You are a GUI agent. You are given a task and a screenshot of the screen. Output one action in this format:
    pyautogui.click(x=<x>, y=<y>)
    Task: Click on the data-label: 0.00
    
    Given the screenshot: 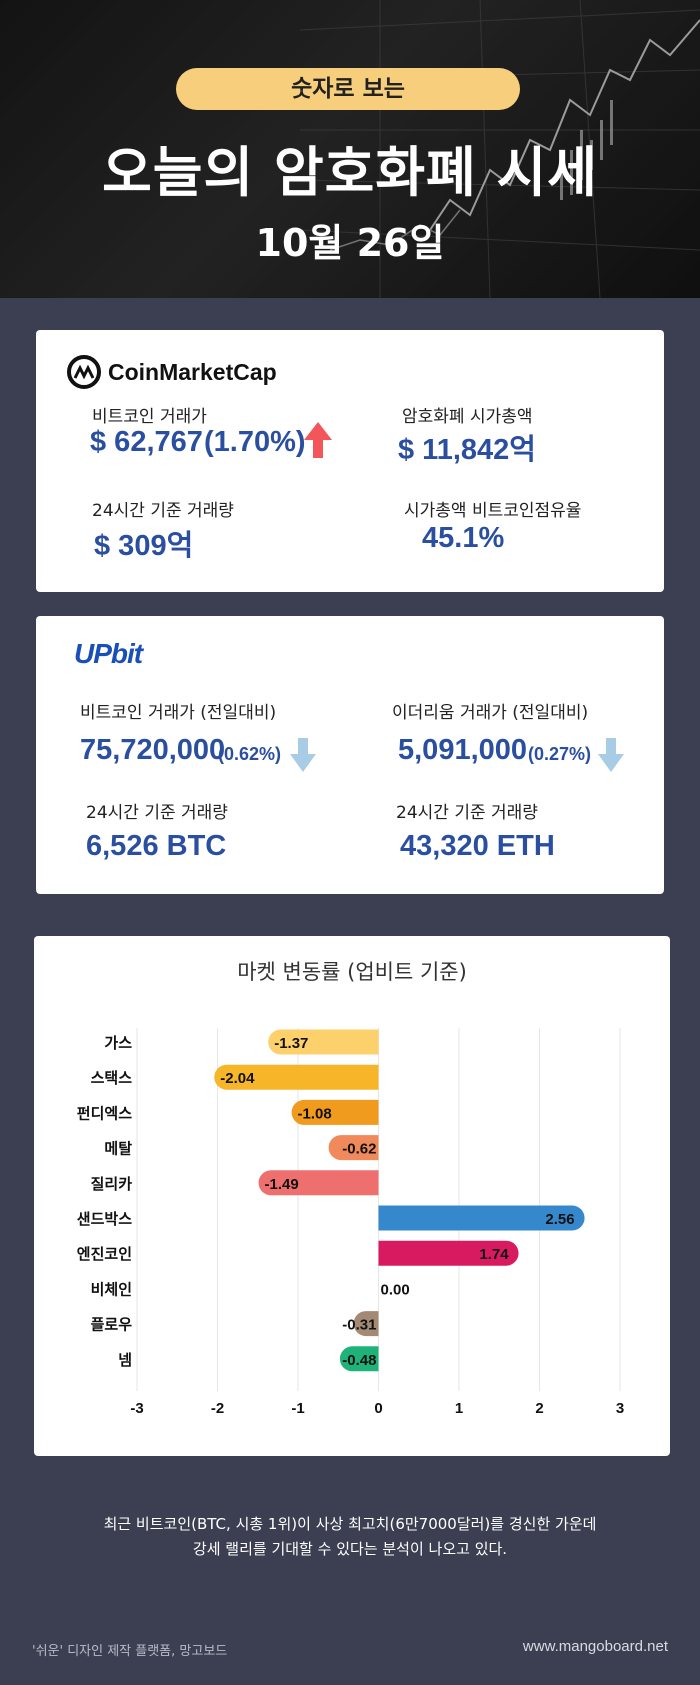 What is the action you would take?
    pyautogui.click(x=395, y=1289)
    